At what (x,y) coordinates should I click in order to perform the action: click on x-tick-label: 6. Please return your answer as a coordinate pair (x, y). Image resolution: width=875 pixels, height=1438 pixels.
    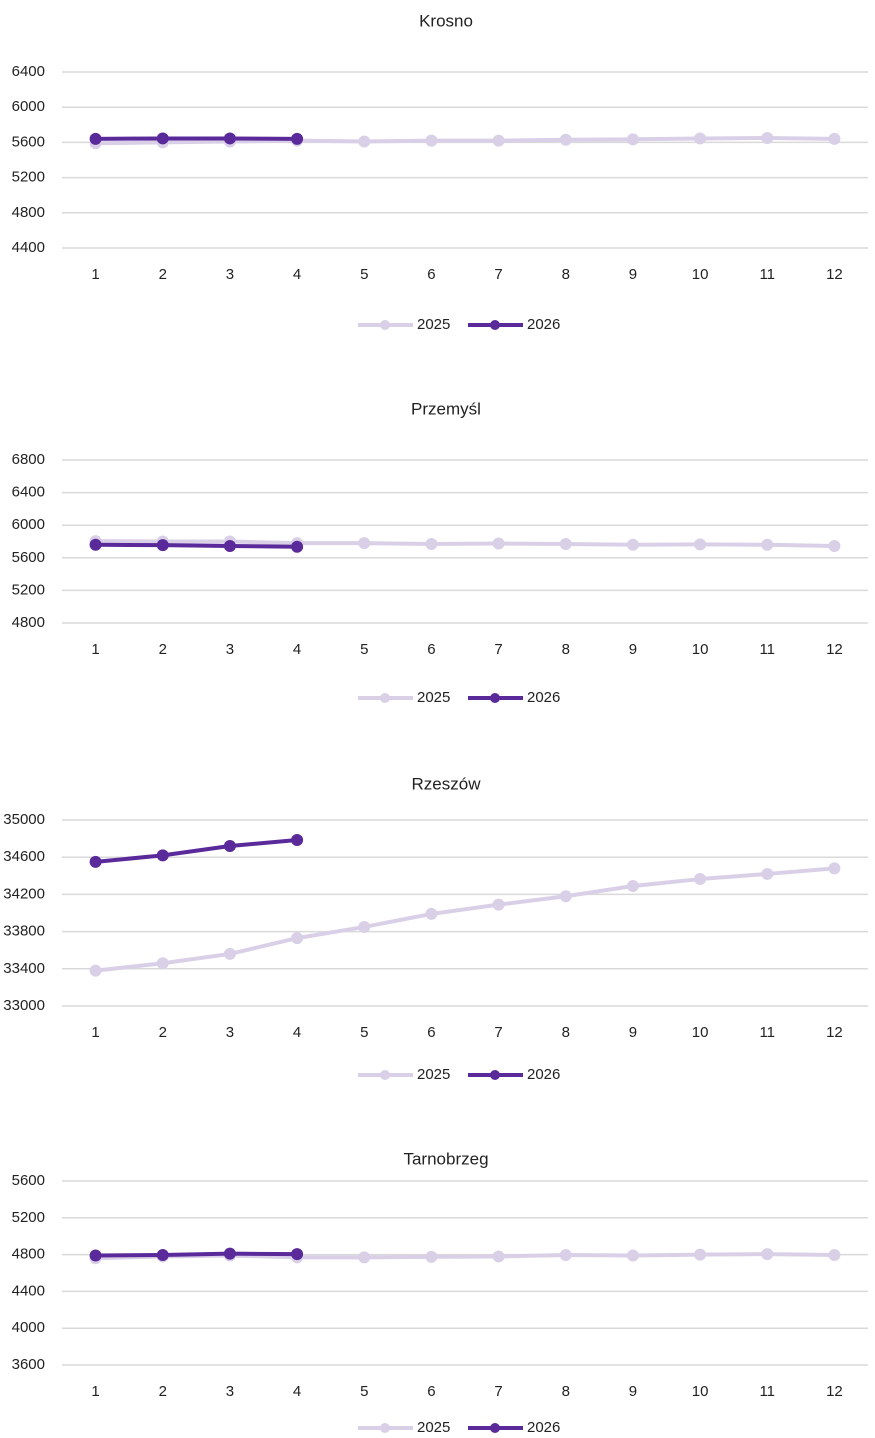
    Looking at the image, I should click on (431, 274).